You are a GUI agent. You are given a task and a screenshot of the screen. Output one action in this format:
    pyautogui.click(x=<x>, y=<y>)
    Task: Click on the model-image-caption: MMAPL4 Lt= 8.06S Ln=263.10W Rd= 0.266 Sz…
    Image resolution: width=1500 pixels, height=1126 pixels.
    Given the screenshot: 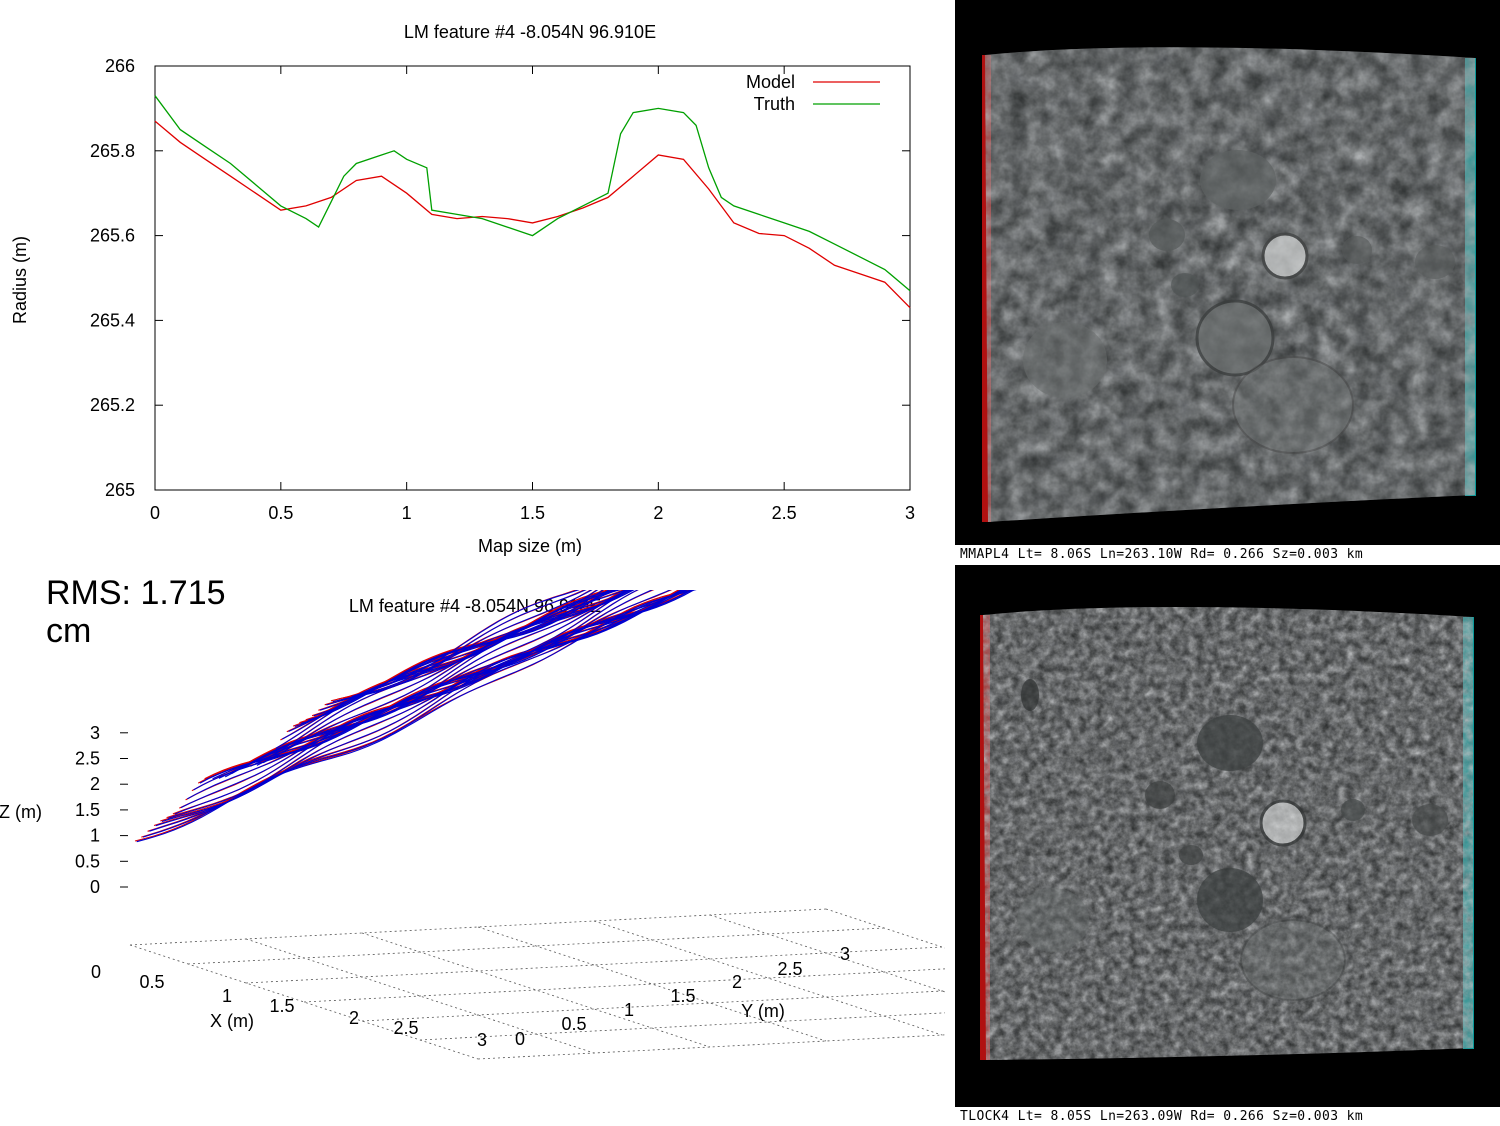 What is the action you would take?
    pyautogui.click(x=1162, y=554)
    